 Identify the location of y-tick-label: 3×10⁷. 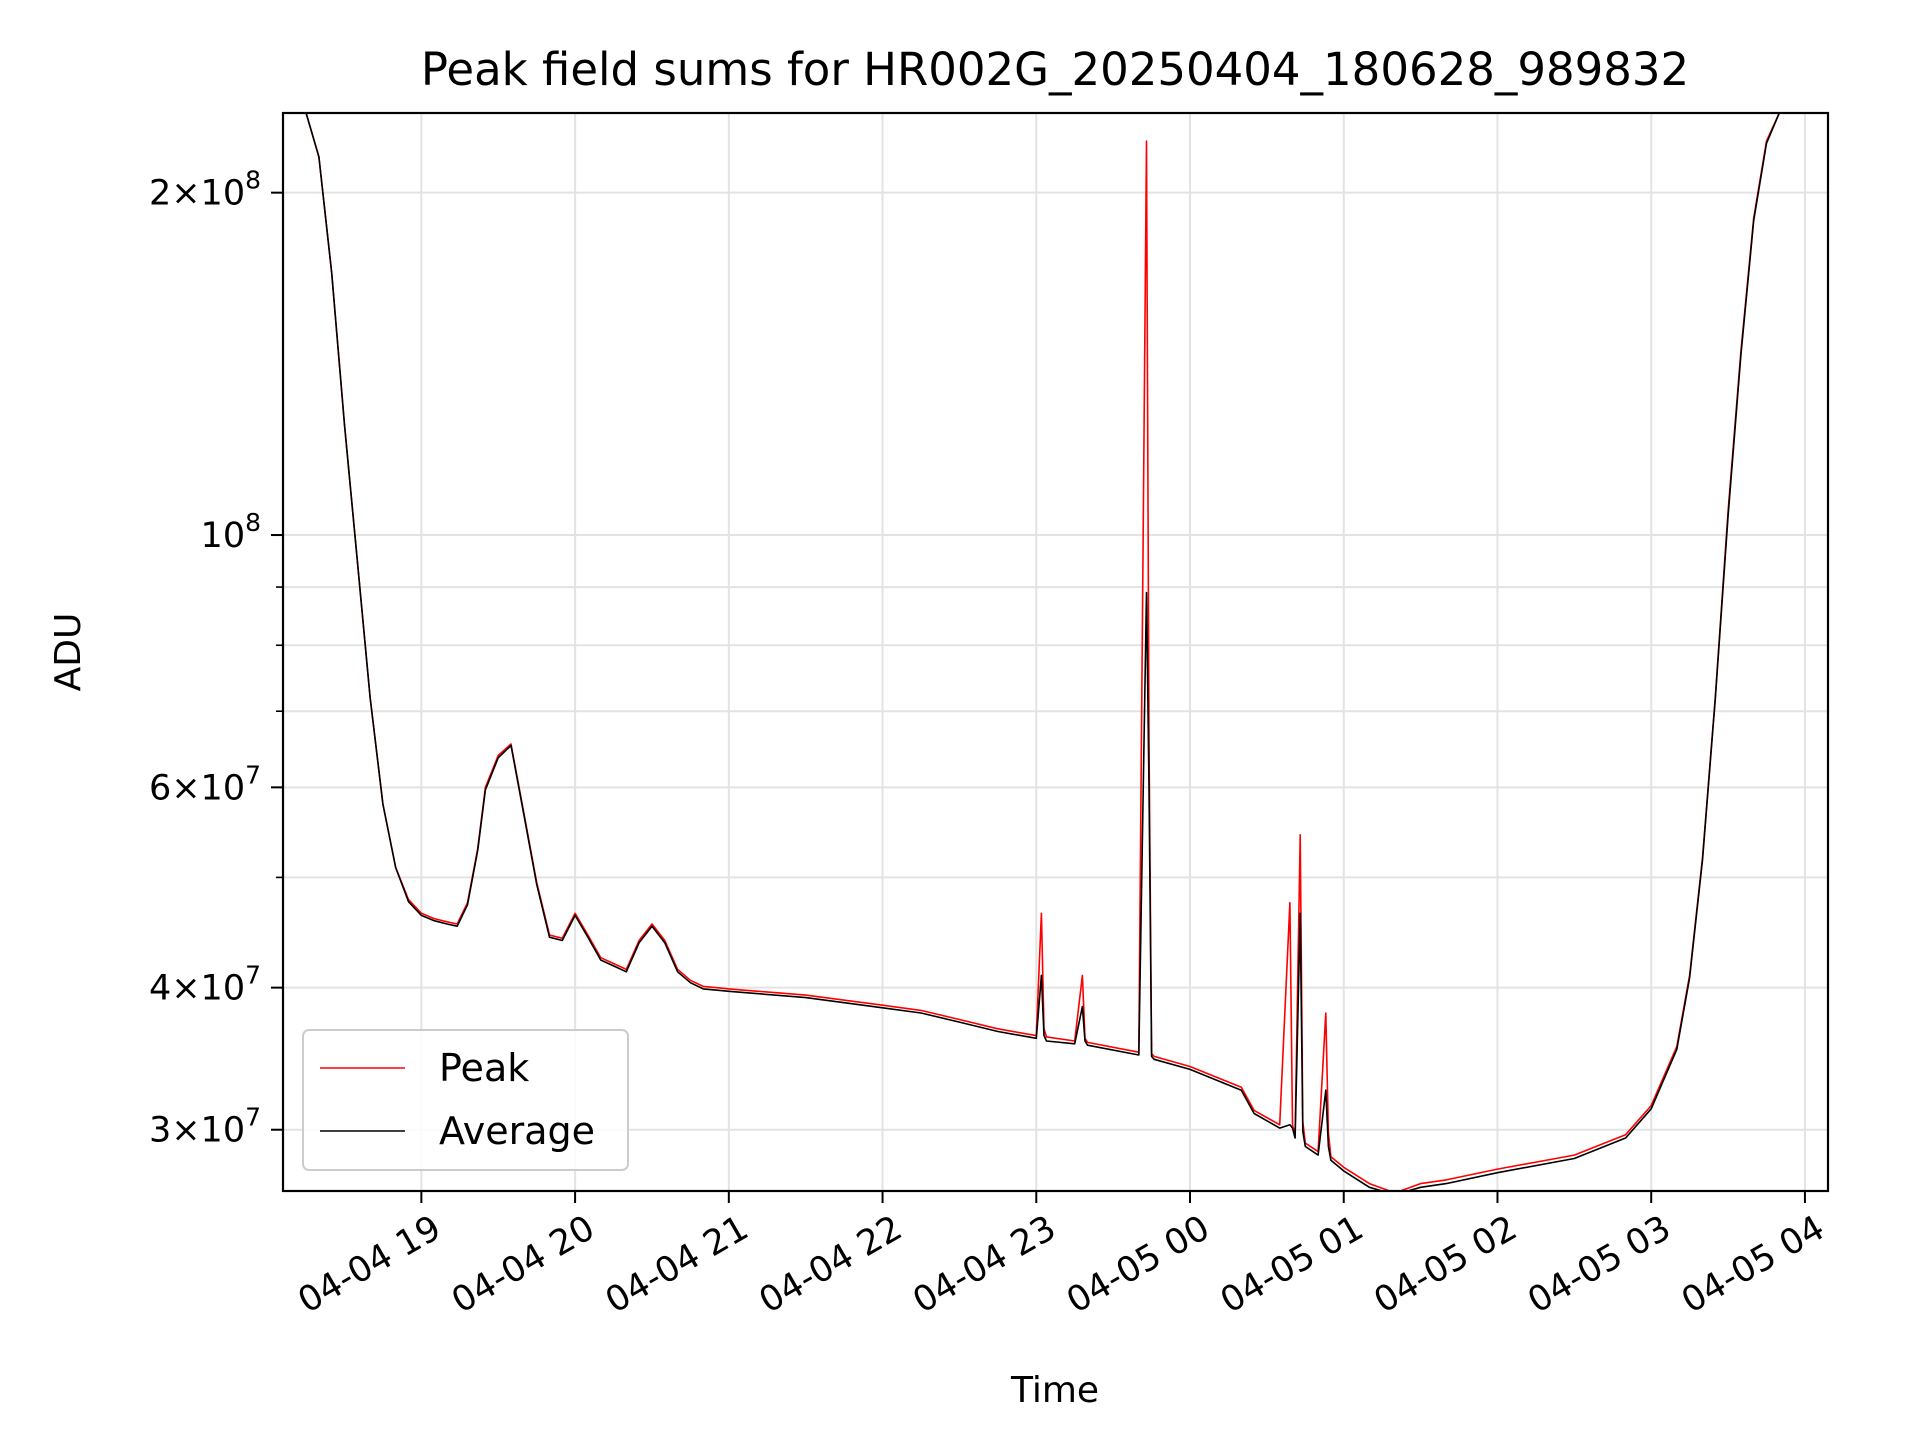
(205, 1127).